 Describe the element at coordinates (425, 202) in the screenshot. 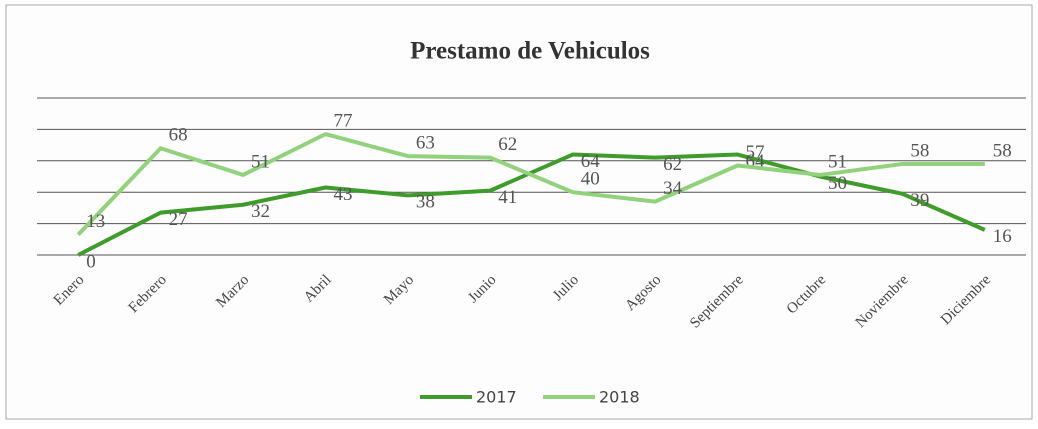

I see `data-label: 38` at that location.